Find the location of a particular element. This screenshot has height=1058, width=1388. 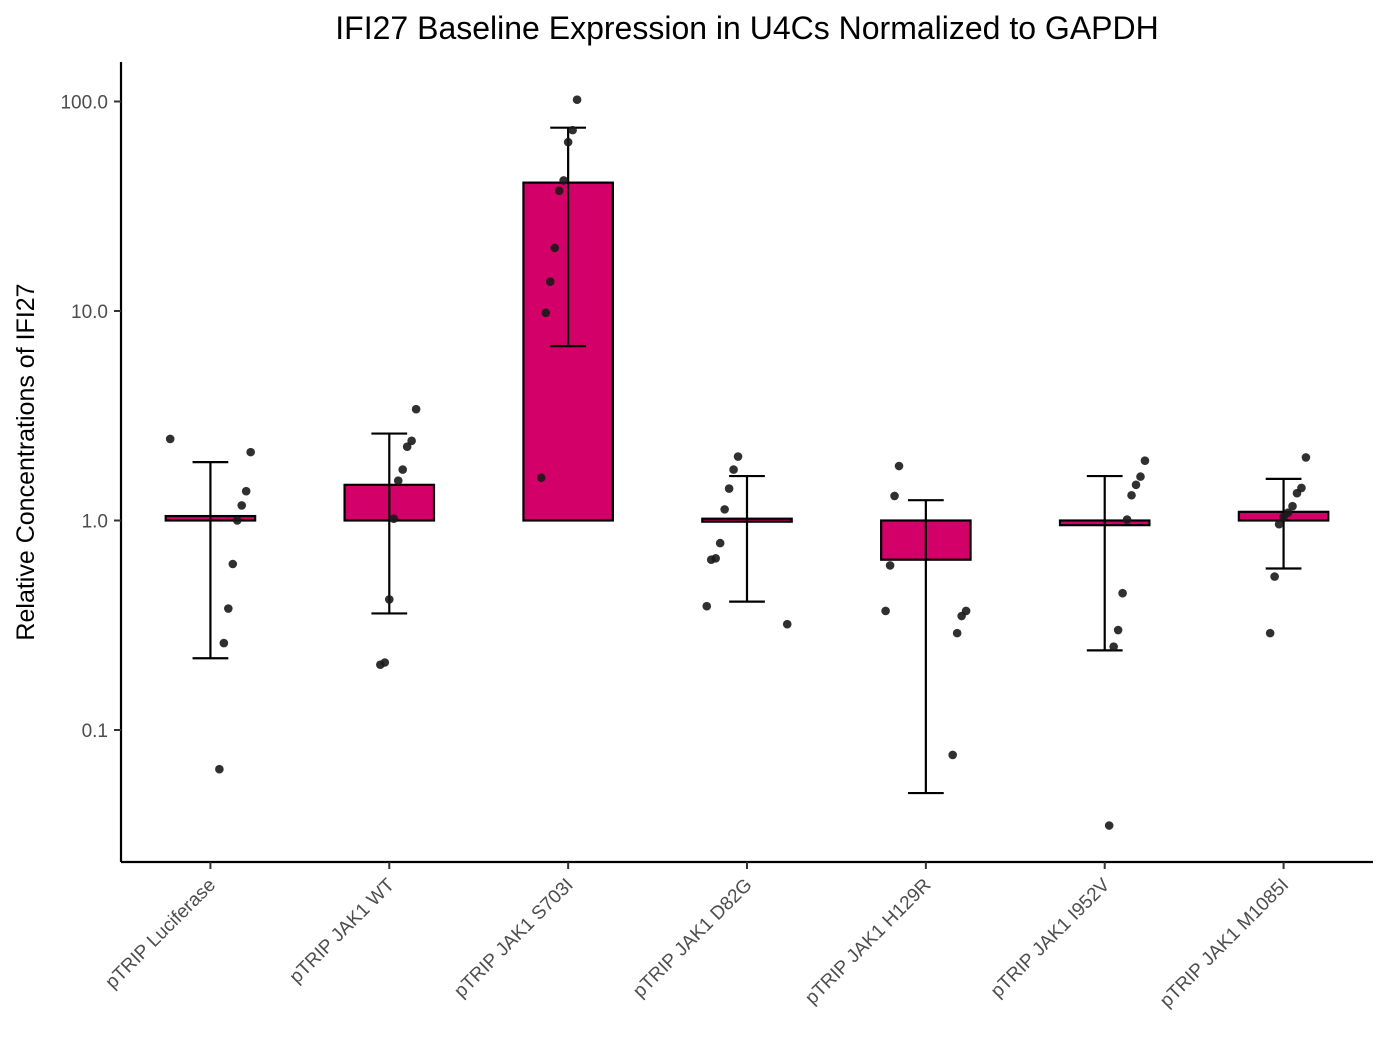

y-axis: 0.1 1.0 10.0 100.0 is located at coordinates (91, 462).